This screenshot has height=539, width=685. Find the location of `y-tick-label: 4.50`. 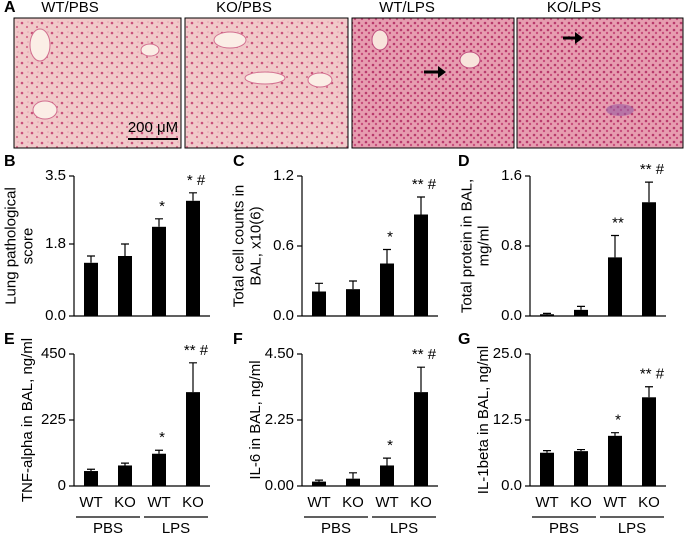

y-tick-label: 4.50 is located at coordinates (279, 353).